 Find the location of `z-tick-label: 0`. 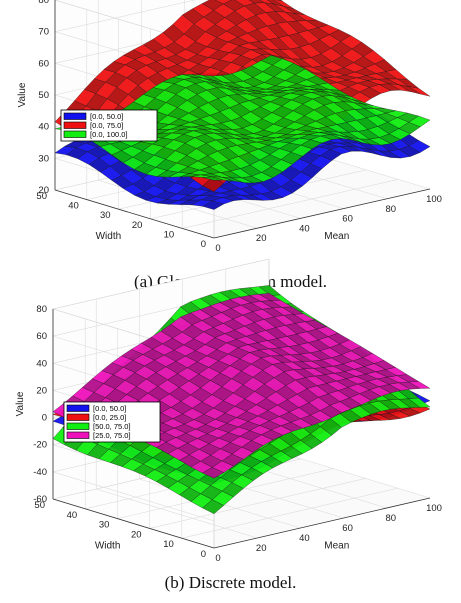

z-tick-label: 0 is located at coordinates (44, 418).